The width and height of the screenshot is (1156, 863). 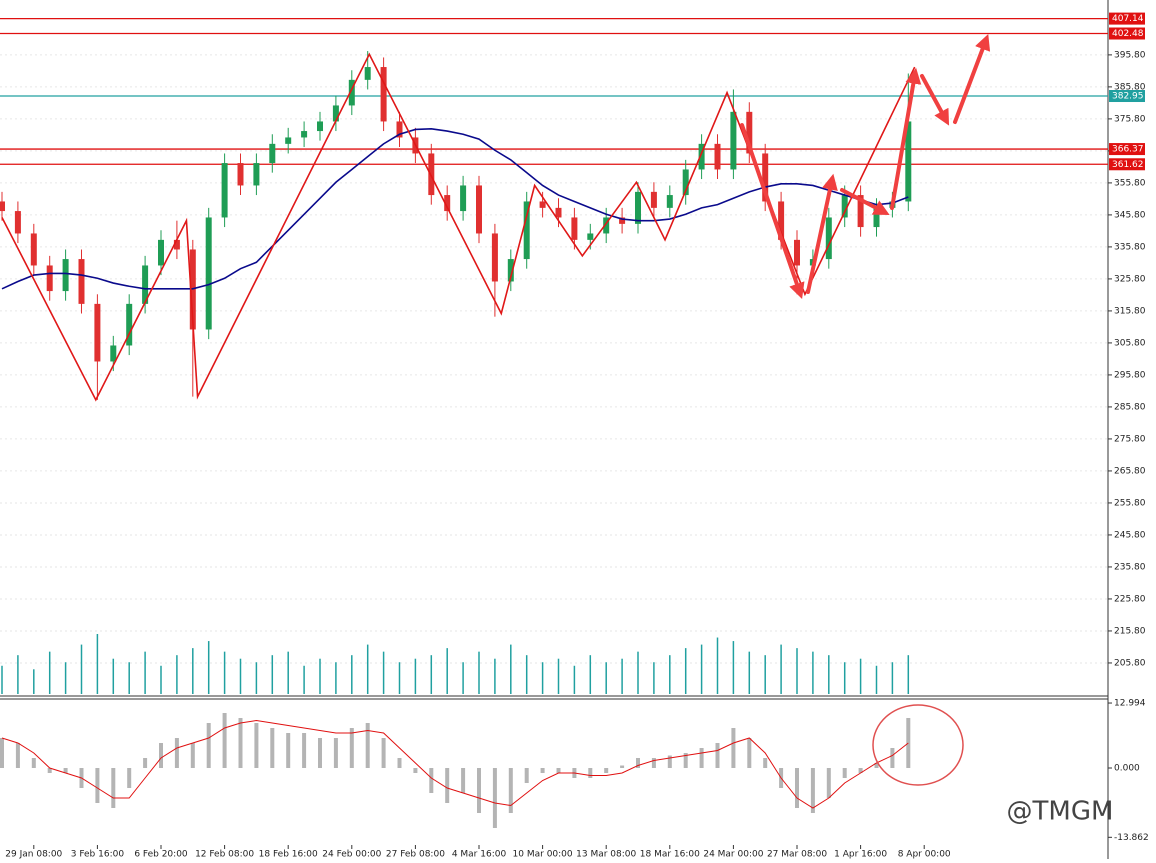 I want to click on x-tick-label: 4 Mar 16:00, so click(x=479, y=855).